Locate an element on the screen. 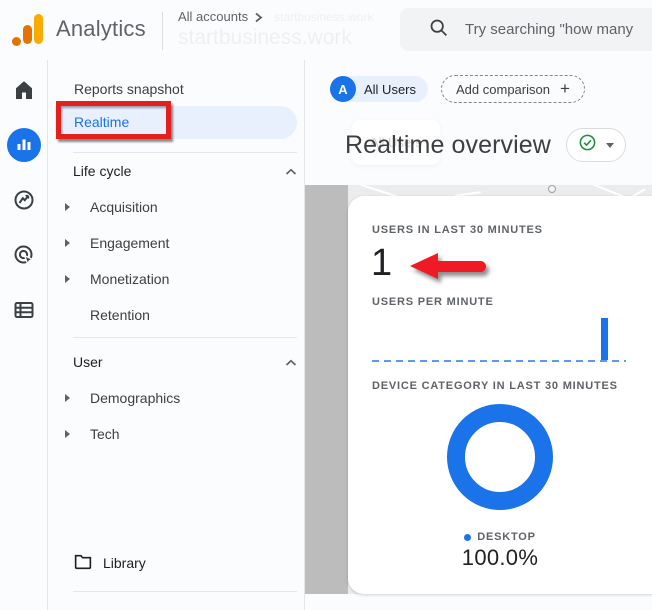  page-title: Realtime overview is located at coordinates (448, 144).